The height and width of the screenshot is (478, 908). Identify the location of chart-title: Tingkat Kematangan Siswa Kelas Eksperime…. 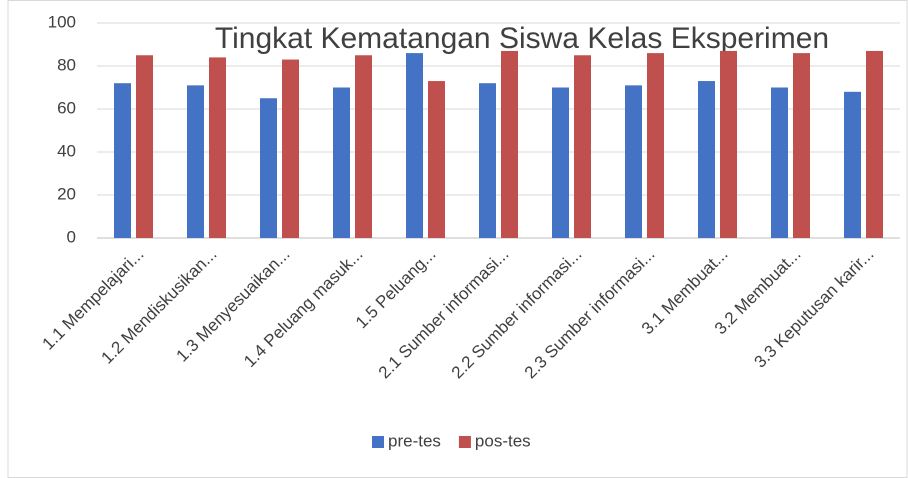
(522, 38).